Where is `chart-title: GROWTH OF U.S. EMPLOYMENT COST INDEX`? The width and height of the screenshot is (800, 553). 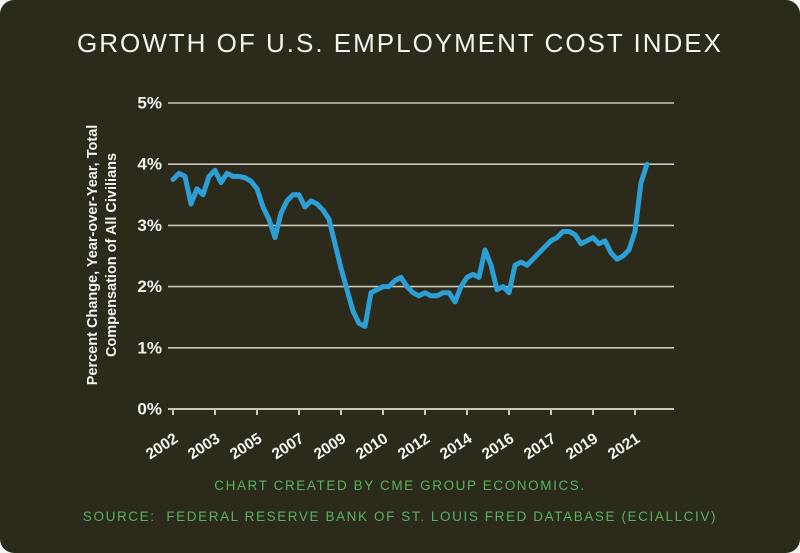 chart-title: GROWTH OF U.S. EMPLOYMENT COST INDEX is located at coordinates (400, 43).